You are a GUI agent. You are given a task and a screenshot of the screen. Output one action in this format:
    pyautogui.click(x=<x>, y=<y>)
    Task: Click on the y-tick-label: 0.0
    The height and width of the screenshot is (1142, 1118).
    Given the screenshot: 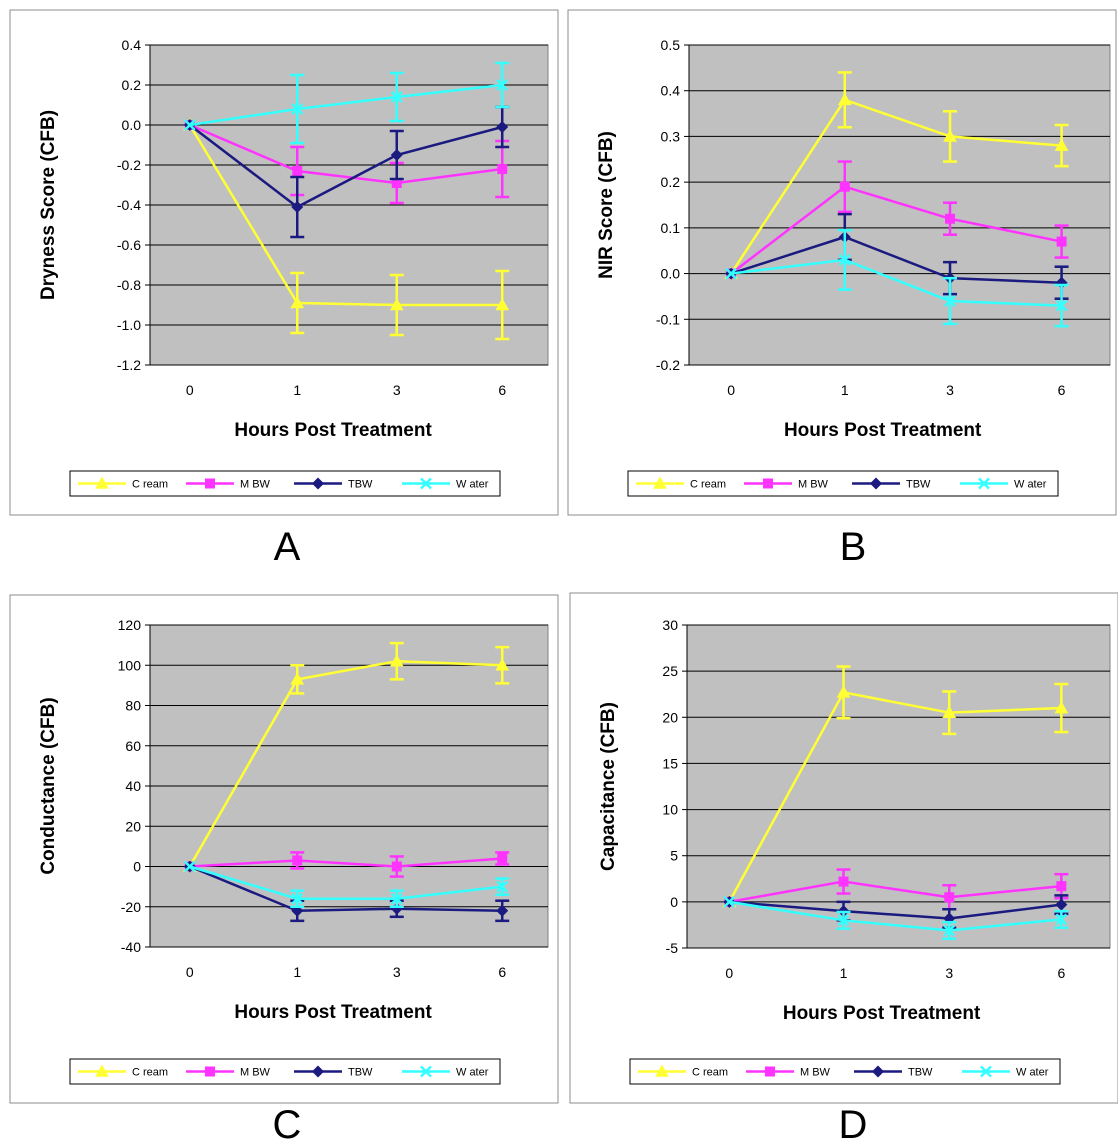 What is the action you would take?
    pyautogui.click(x=132, y=125)
    